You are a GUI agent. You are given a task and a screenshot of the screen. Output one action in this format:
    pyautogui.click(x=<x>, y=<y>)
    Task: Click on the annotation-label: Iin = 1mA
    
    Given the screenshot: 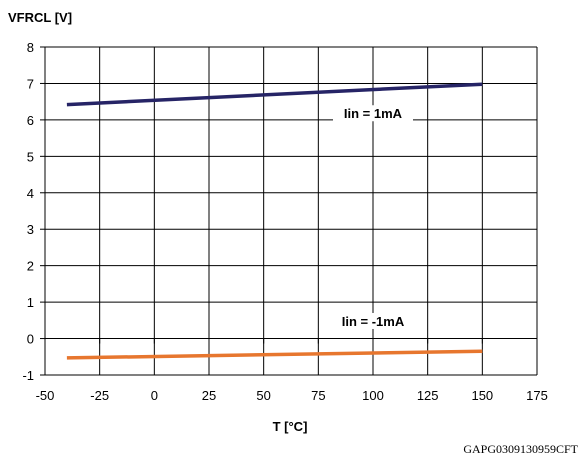 What is the action you would take?
    pyautogui.click(x=373, y=113)
    